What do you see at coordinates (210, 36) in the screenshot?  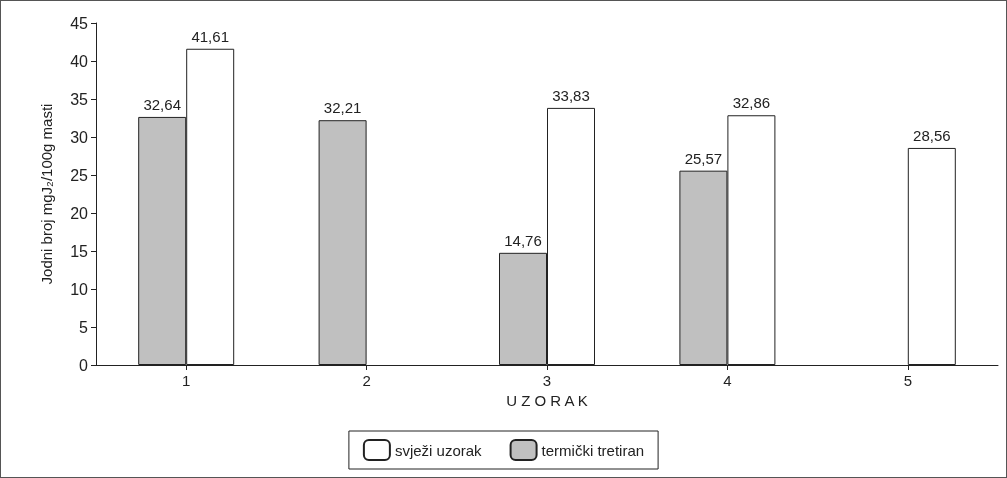 I see `data-label: 41,61` at bounding box center [210, 36].